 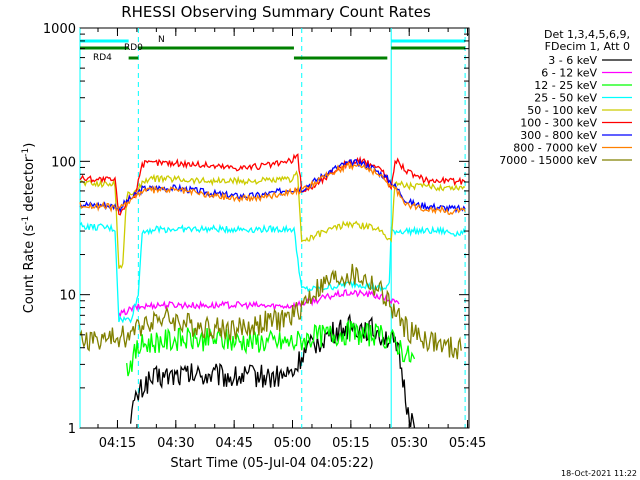 What do you see at coordinates (102, 58) in the screenshot?
I see `annotation-label-rd4: RD4` at bounding box center [102, 58].